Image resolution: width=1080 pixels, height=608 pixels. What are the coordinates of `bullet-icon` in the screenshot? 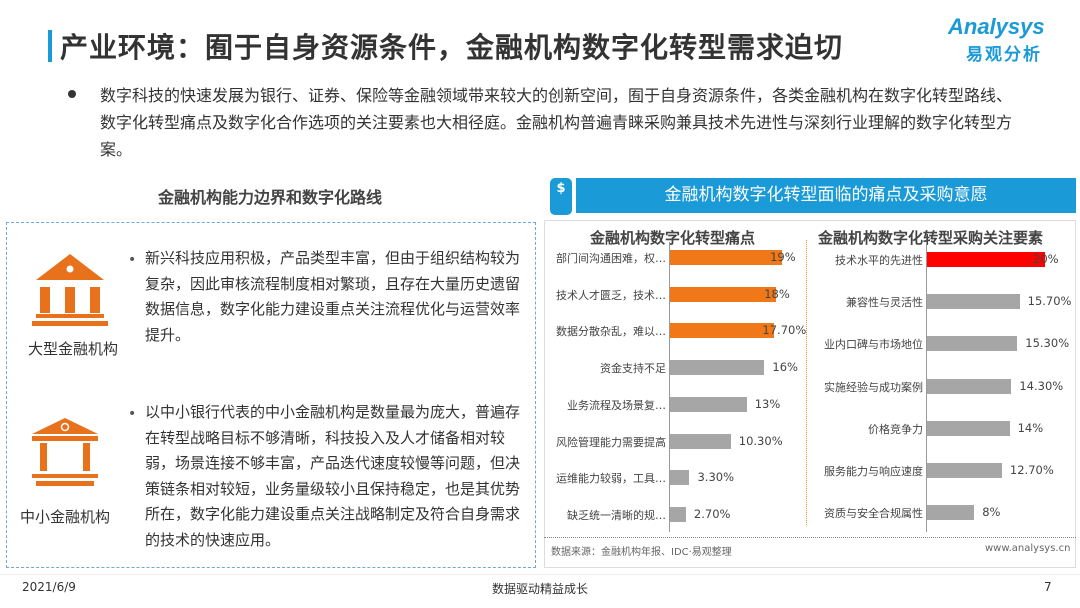 It's located at (72, 94).